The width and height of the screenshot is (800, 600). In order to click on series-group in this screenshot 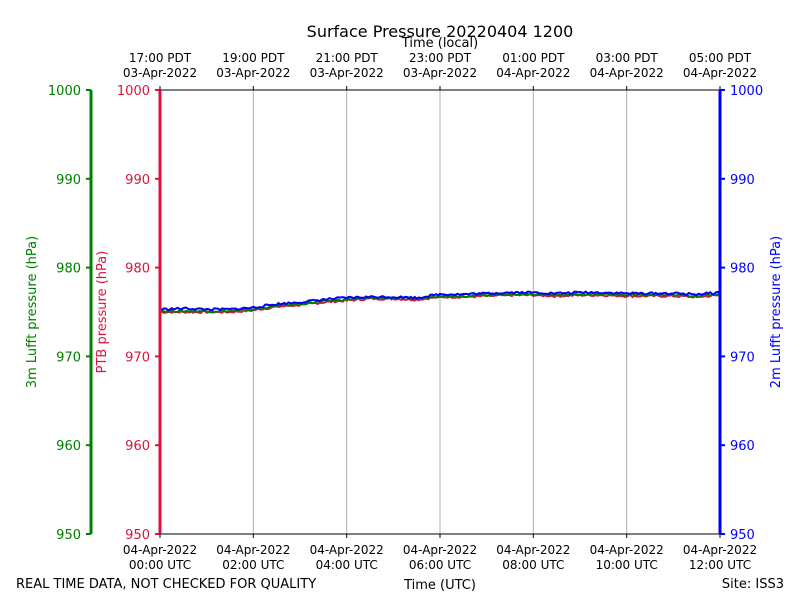, I will do `click(440, 302)`.